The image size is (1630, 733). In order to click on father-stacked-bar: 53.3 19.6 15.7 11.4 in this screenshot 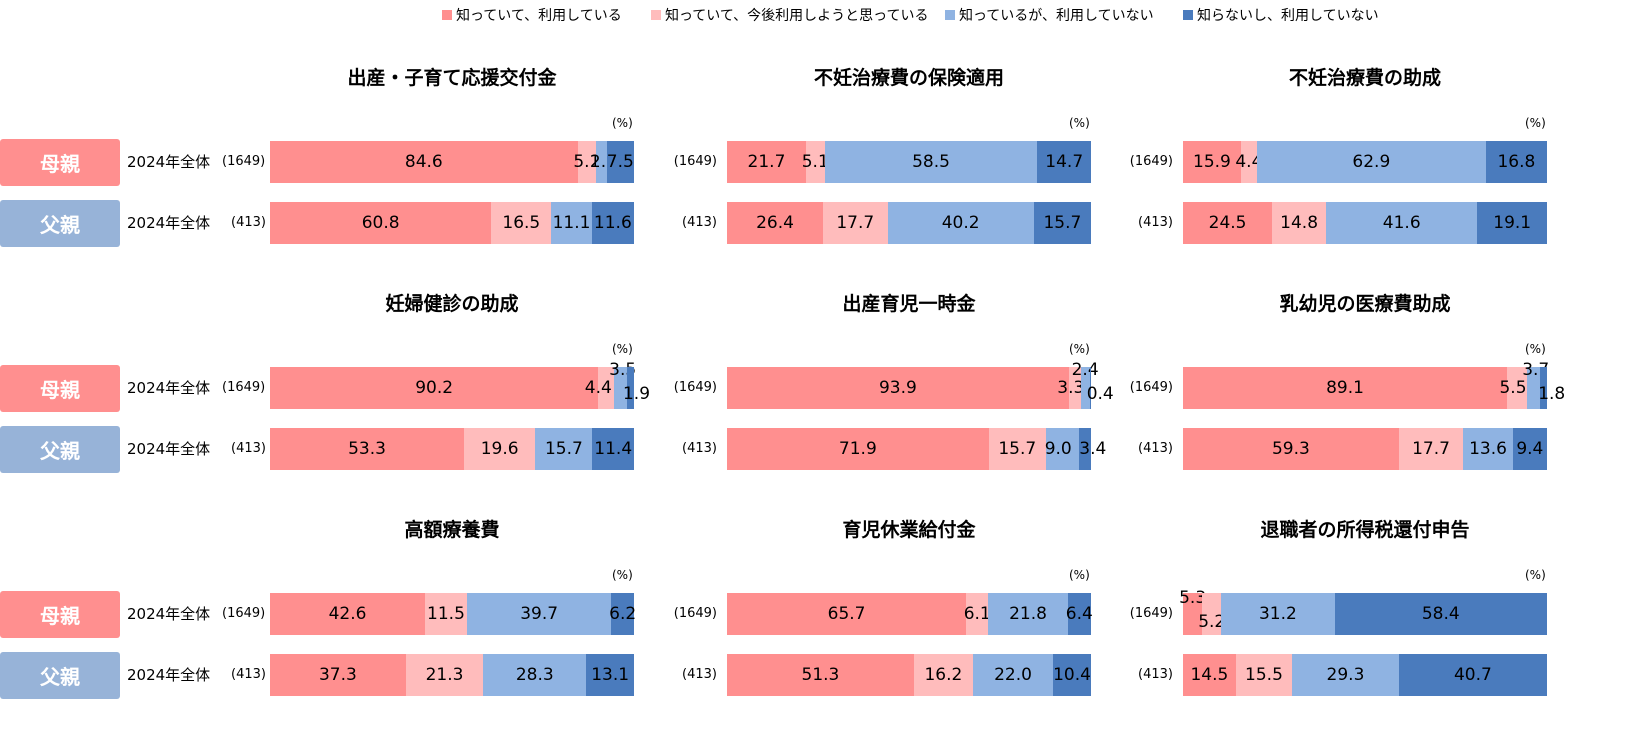, I will do `click(452, 449)`.